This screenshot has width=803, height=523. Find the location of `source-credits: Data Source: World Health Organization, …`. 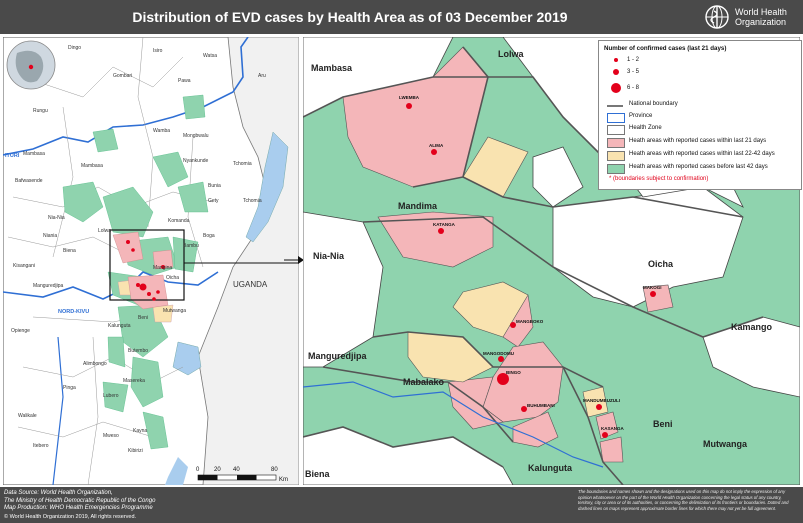

source-credits: Data Source: World Health Organization, … is located at coordinates (79, 501).